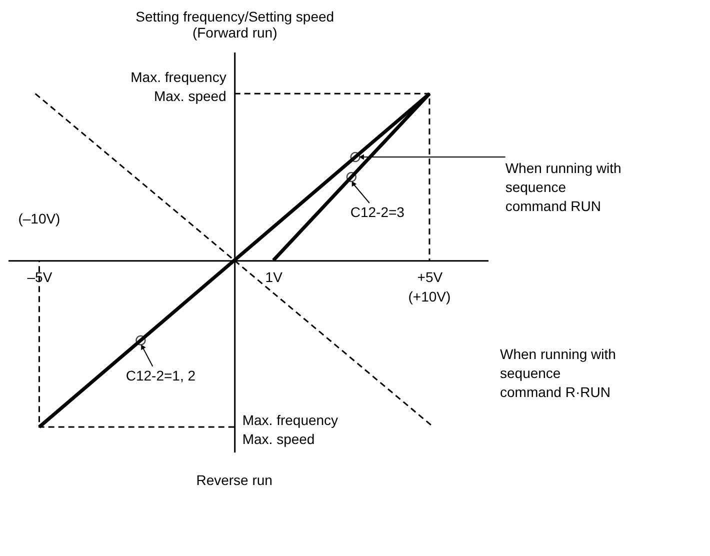  What do you see at coordinates (274, 276) in the screenshot?
I see `x-tick-label: 1V` at bounding box center [274, 276].